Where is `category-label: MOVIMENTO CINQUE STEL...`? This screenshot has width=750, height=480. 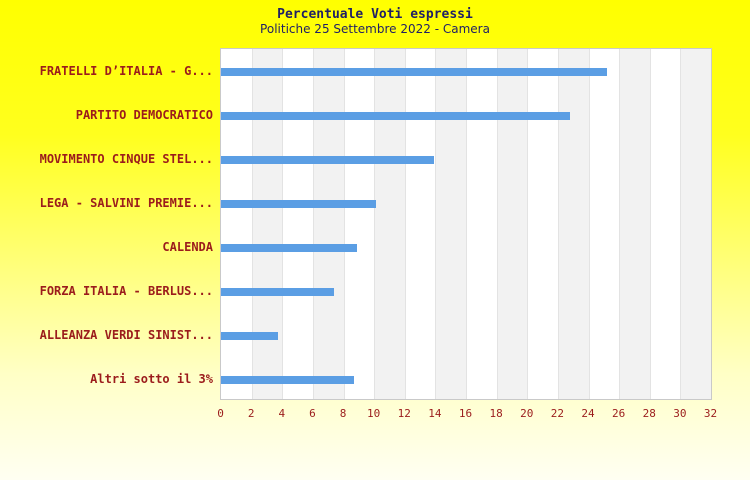
category-label: MOVIMENTO CINQUE STEL... is located at coordinates (126, 159).